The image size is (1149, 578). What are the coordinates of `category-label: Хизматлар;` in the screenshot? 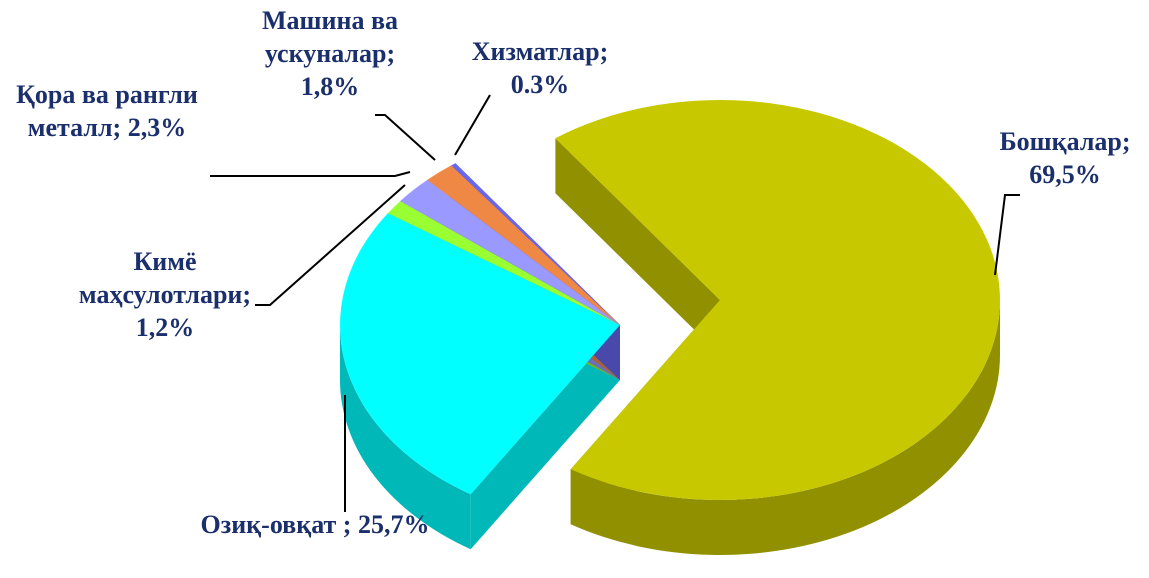 It's located at (540, 51).